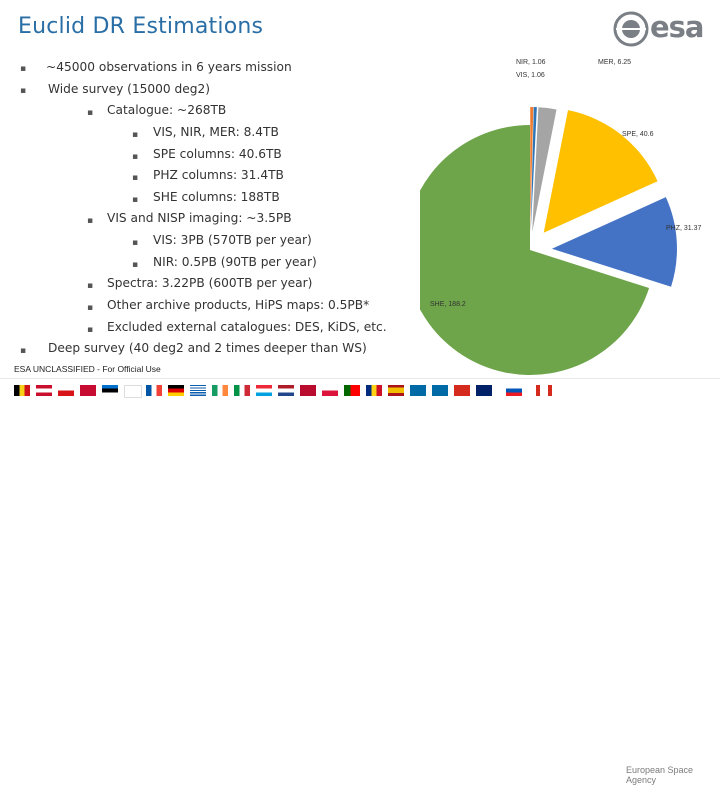  Describe the element at coordinates (531, 62) in the screenshot. I see `slice-label: NIR, 1.06` at that location.